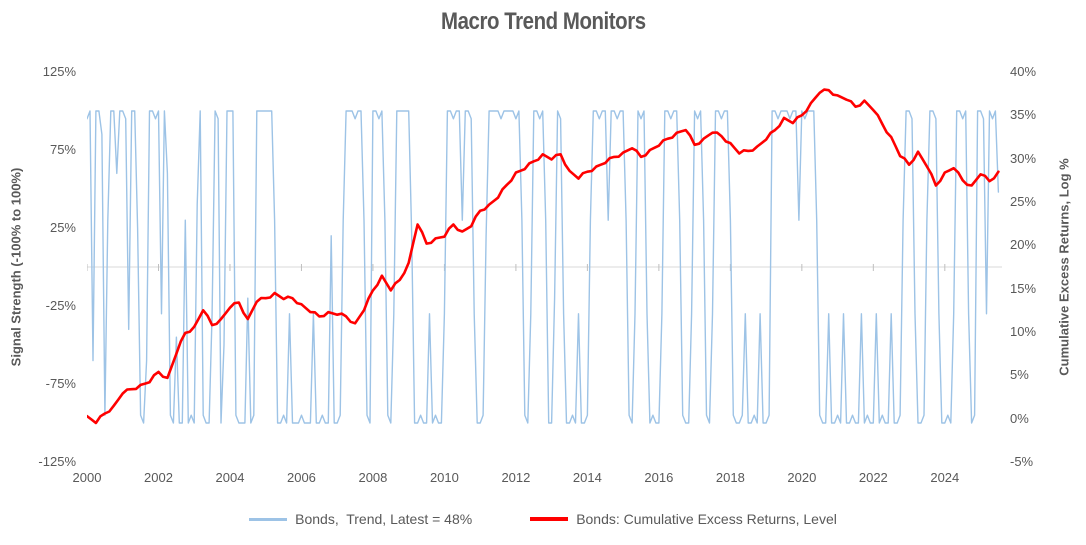  I want to click on left-axis-tick-label: 125%, so click(59, 71).